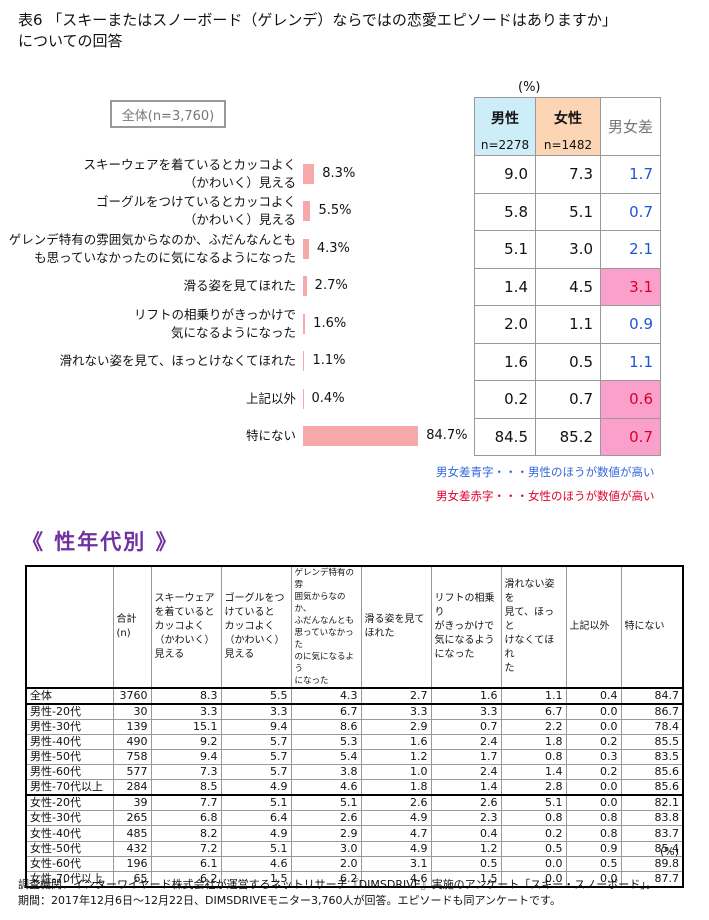  Describe the element at coordinates (132, 772) in the screenshot. I see `table-cell: 577` at that location.